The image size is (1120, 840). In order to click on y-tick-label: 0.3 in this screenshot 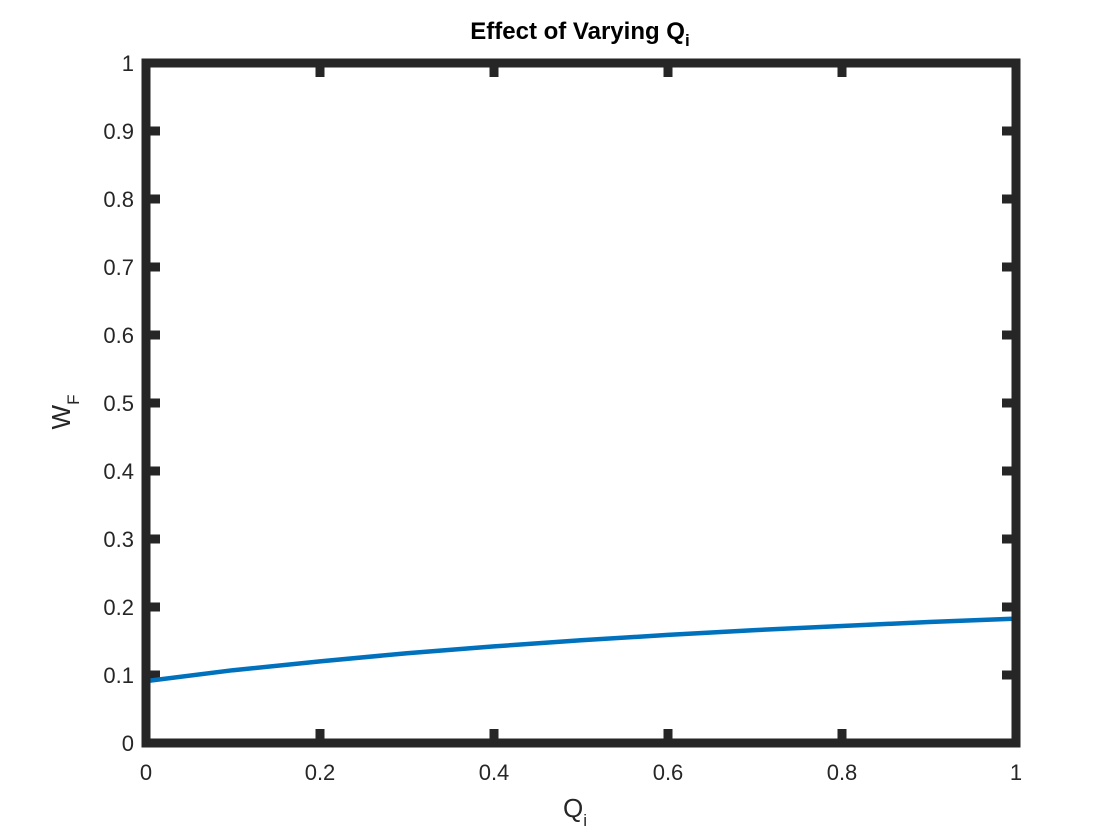, I will do `click(118, 539)`.